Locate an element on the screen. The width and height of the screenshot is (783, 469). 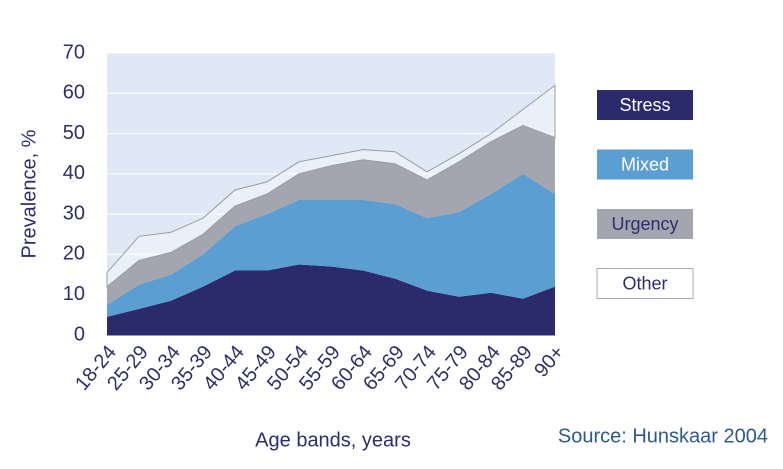
y-tick-label: 40 is located at coordinates (74, 173).